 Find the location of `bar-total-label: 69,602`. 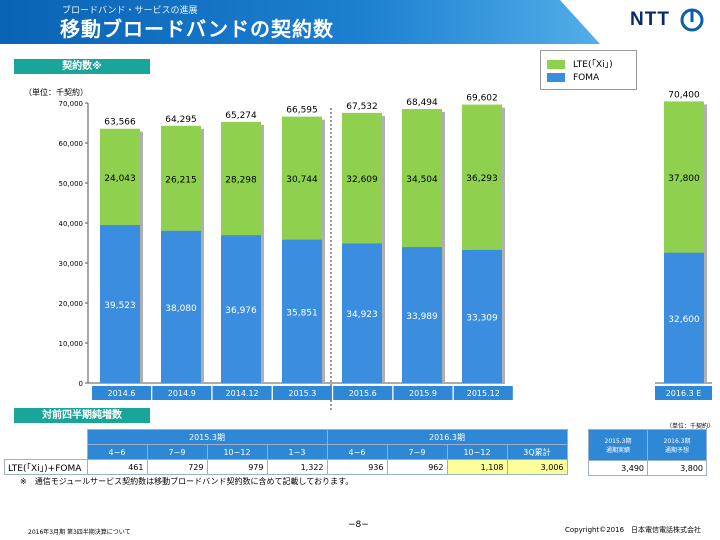

bar-total-label: 69,602 is located at coordinates (482, 99).